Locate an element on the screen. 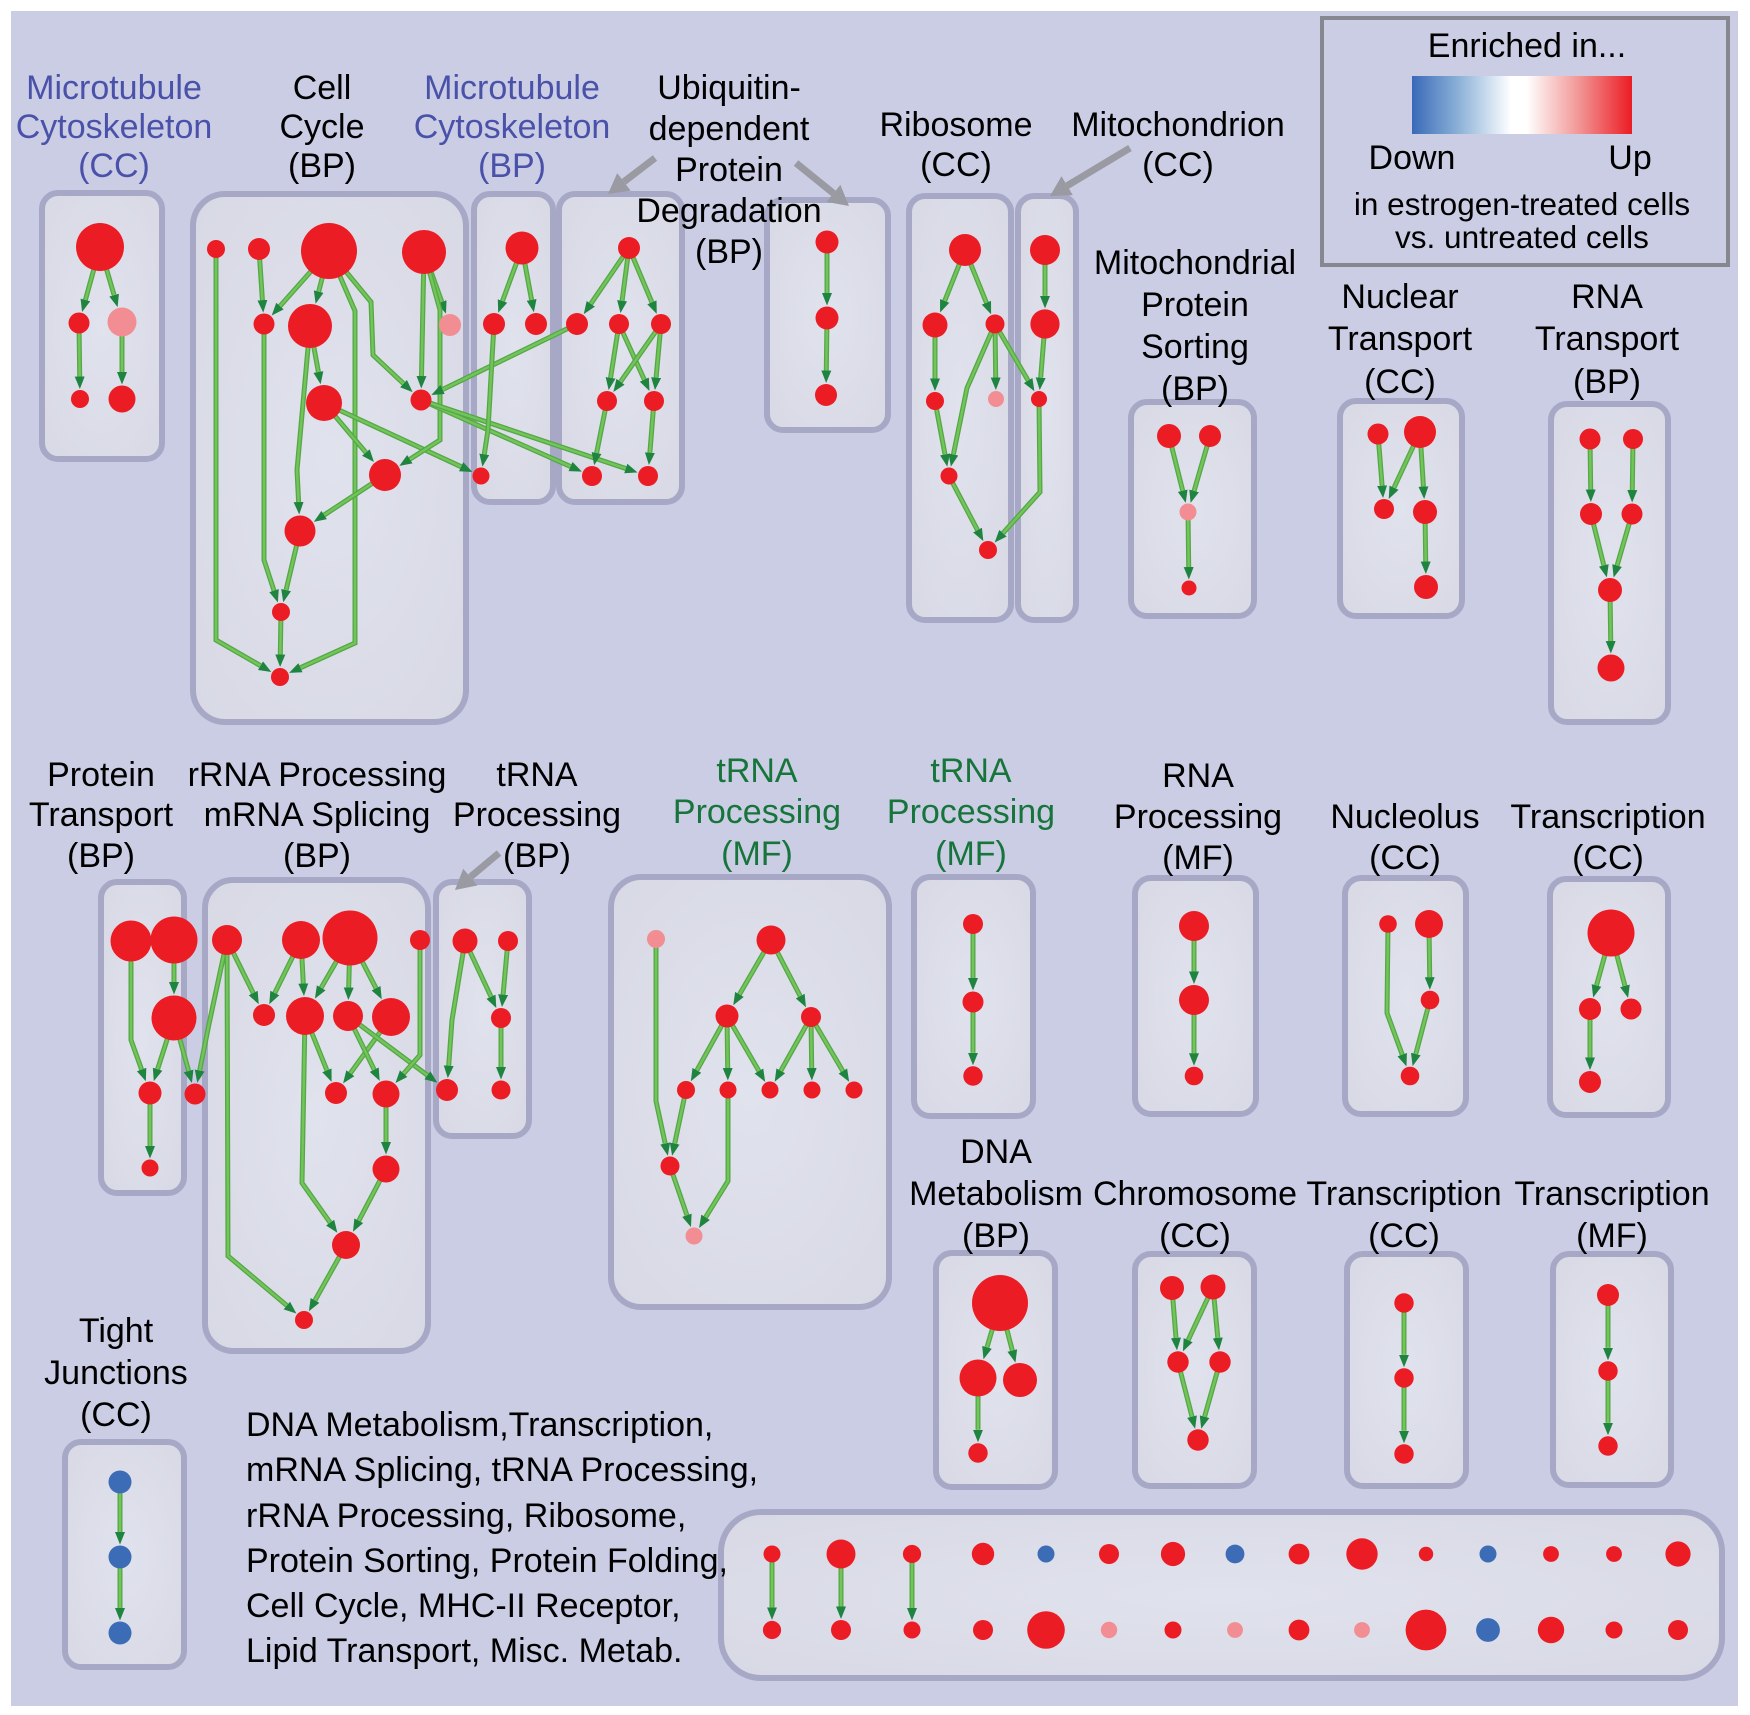 Image resolution: width=1750 pixels, height=1715 pixels. svg-text:mRNA Splicing, tRNA Processing: mRNA Splicing, tRNA Processing, is located at coordinates (502, 1470).